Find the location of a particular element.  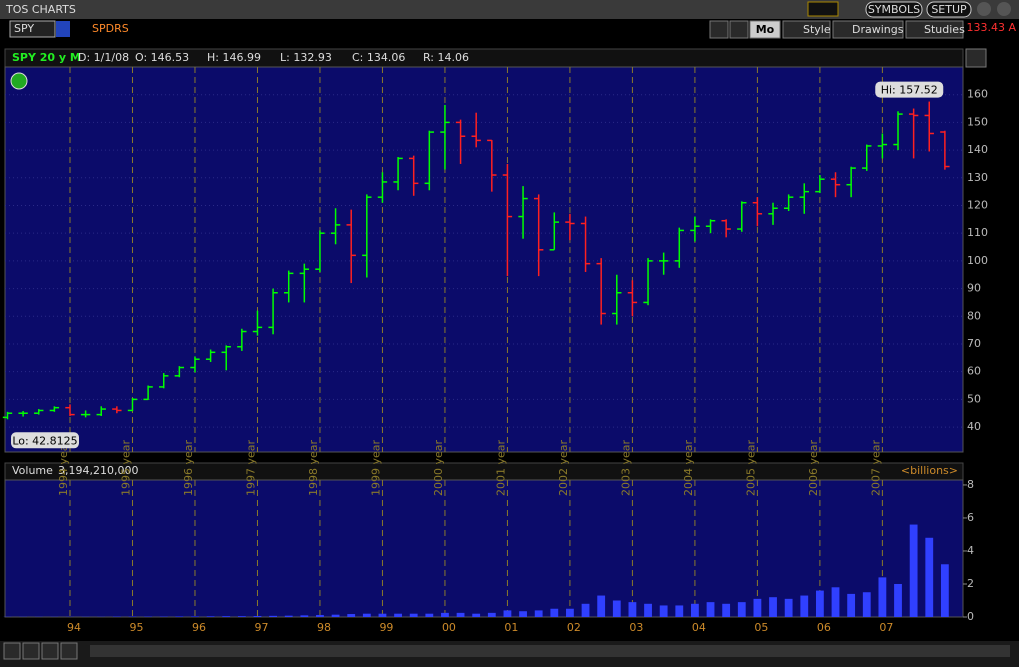

symbol-box is located at coordinates (32, 29).